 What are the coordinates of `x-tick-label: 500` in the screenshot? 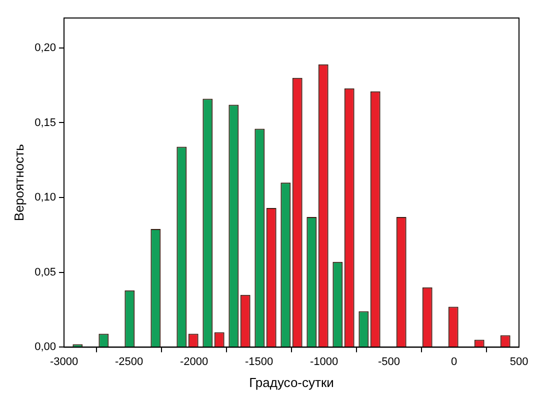 It's located at (519, 362).